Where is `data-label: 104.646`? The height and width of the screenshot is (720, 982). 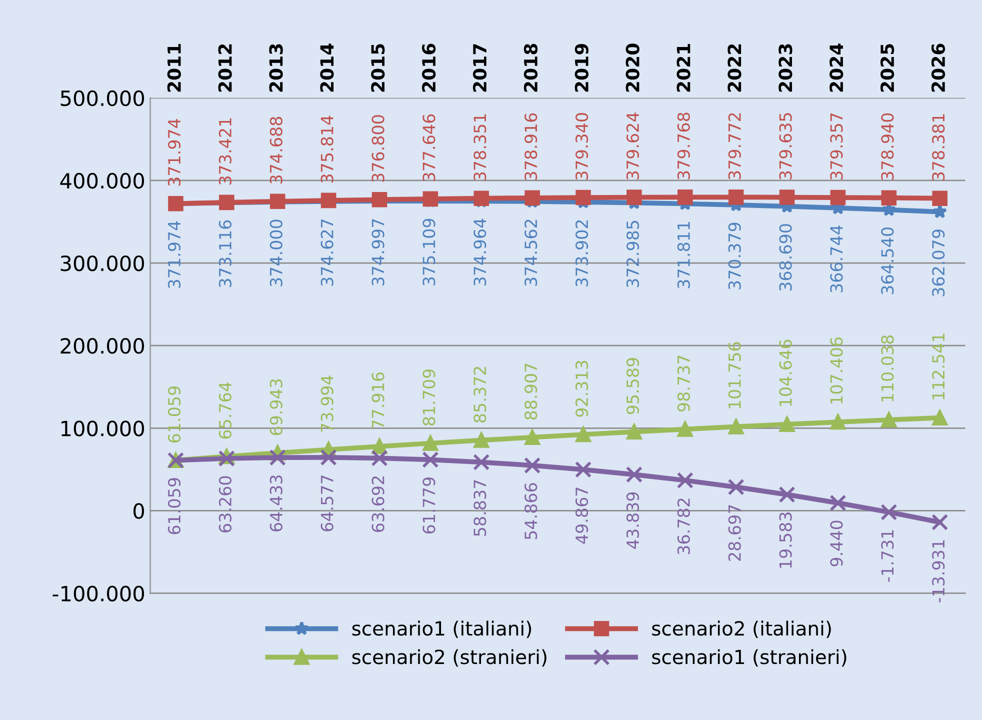 data-label: 104.646 is located at coordinates (785, 373).